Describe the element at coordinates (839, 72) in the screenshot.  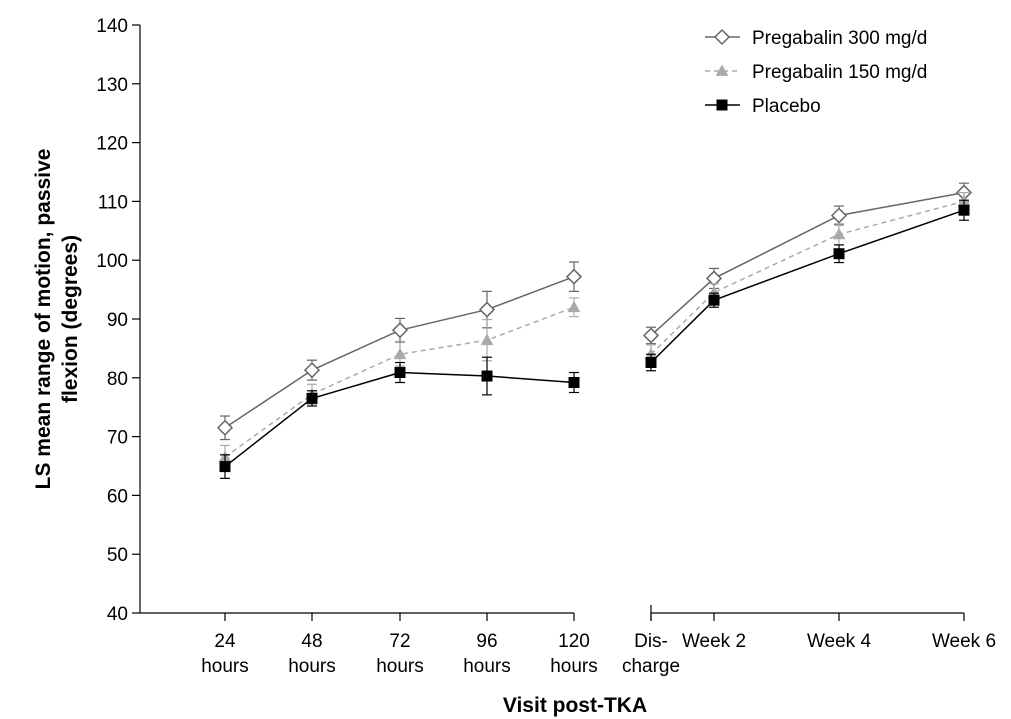
I see `legend-label: Pregabalin 150 mg/d` at that location.